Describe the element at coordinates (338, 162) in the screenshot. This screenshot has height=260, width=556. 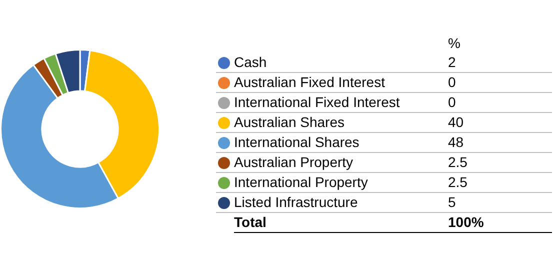
I see `legend-label: Australian Property` at that location.